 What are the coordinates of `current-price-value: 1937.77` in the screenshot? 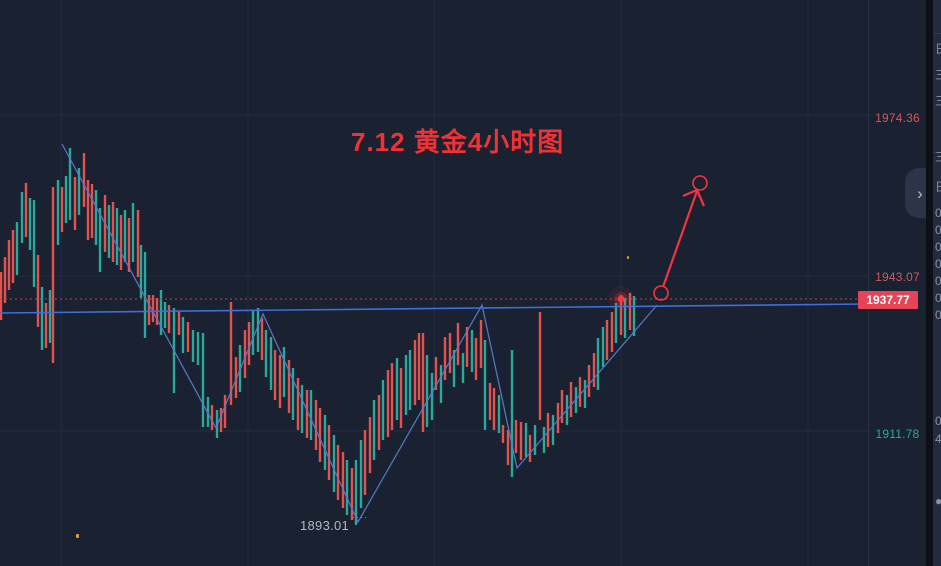 It's located at (888, 300).